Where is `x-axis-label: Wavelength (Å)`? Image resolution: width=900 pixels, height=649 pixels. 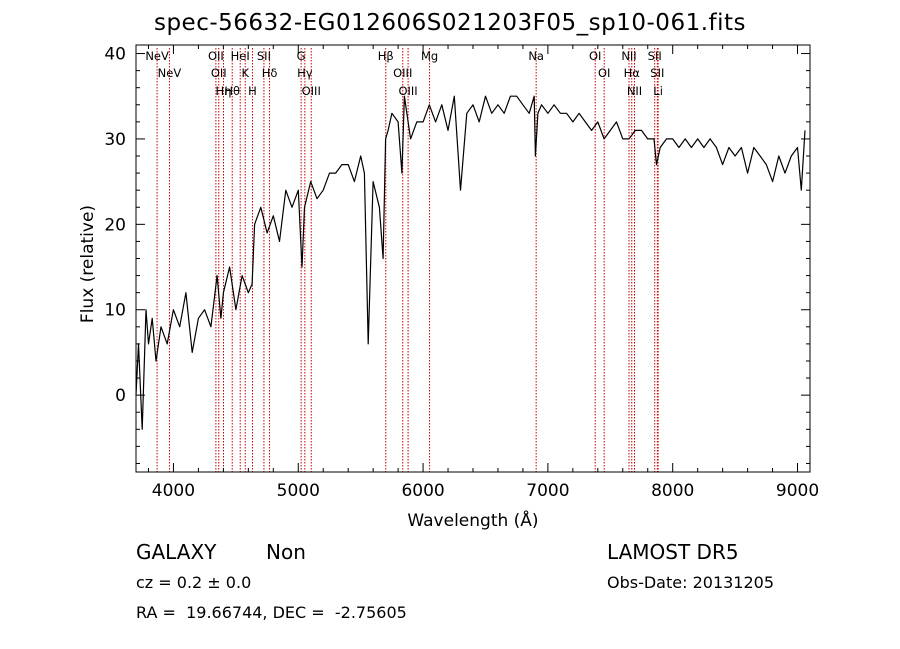 x-axis-label: Wavelength (Å) is located at coordinates (473, 521).